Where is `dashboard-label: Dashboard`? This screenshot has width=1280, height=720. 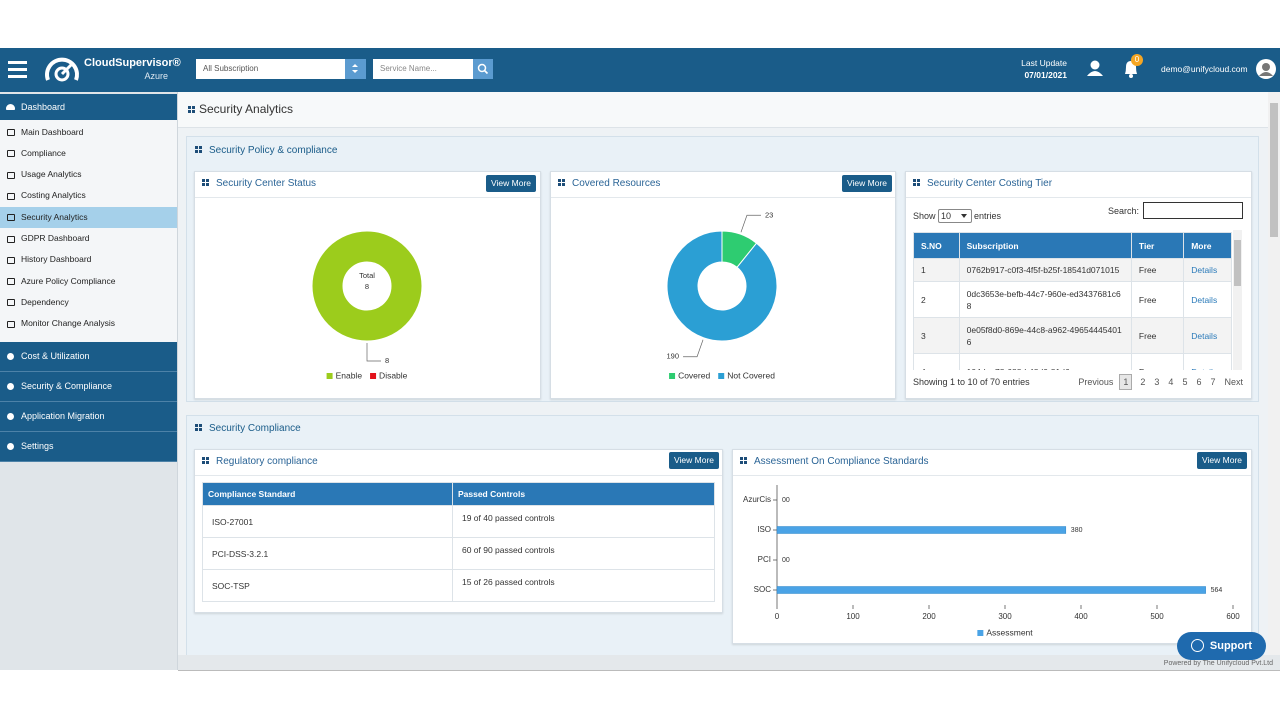 dashboard-label: Dashboard is located at coordinates (43, 107).